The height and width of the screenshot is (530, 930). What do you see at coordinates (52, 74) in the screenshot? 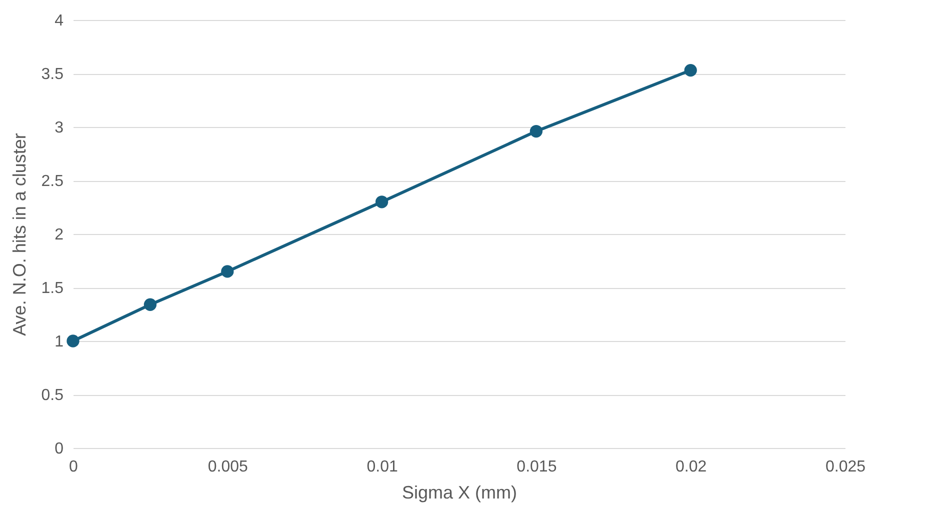
I see `y-tick-label: 3.5` at bounding box center [52, 74].